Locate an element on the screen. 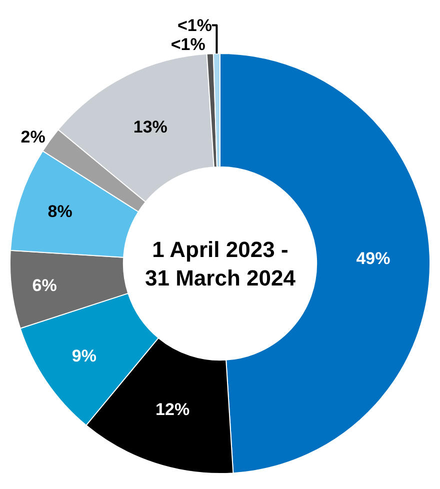 This screenshot has width=440, height=489. data-label: 9% is located at coordinates (84, 356).